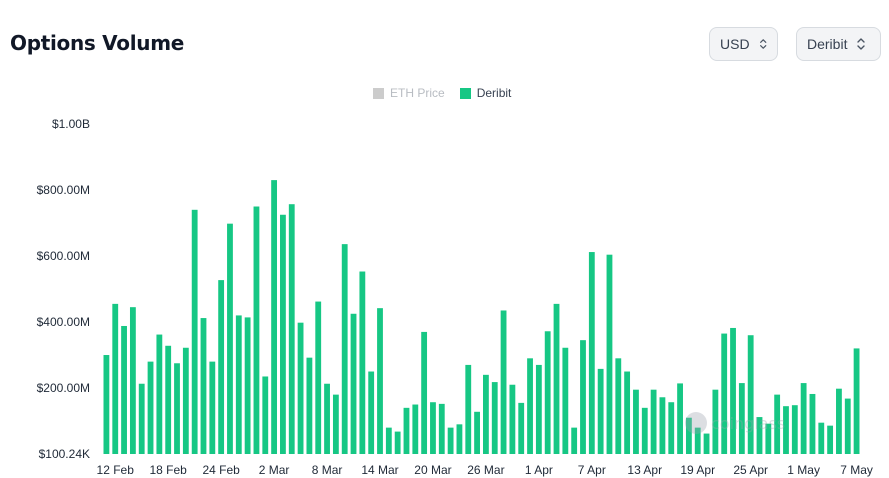  What do you see at coordinates (449, 93) in the screenshot?
I see `chart-legend: ETH Price Deribit` at bounding box center [449, 93].